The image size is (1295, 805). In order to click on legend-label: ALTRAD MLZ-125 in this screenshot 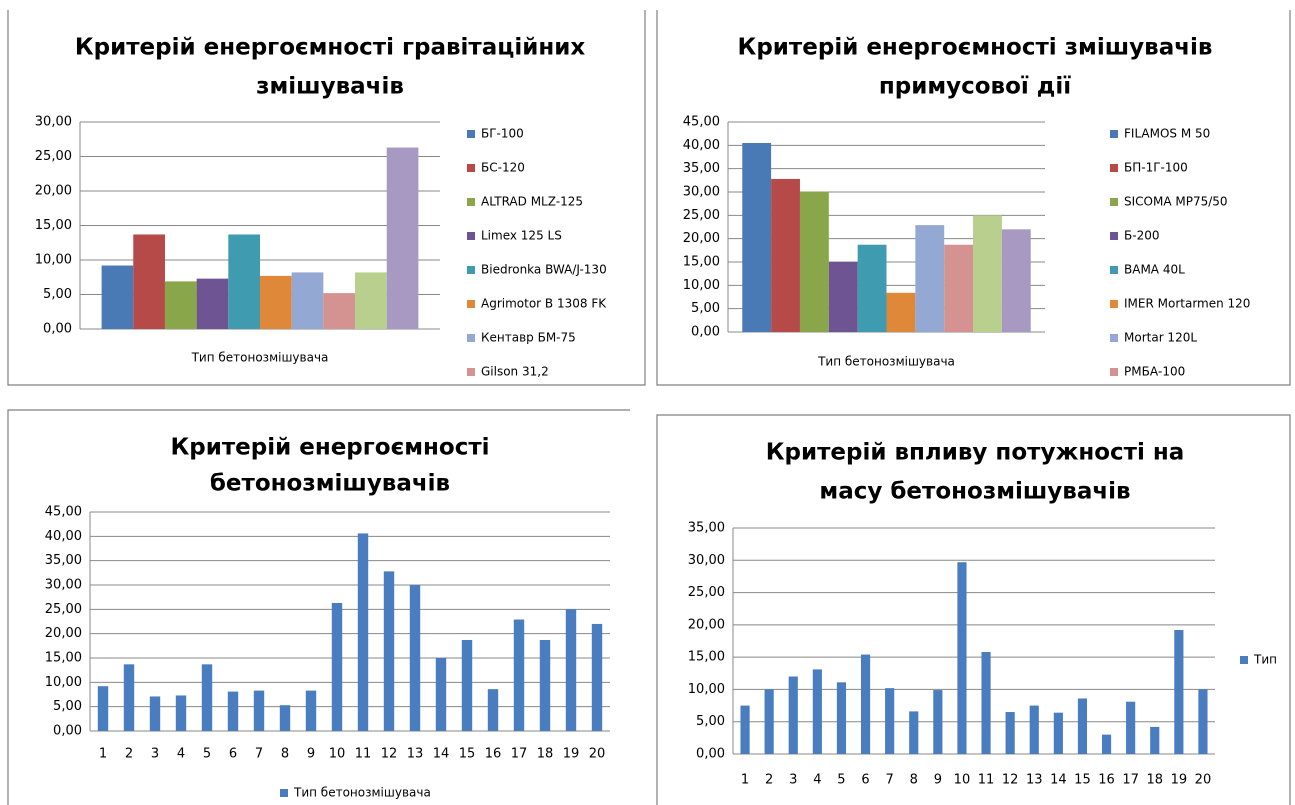, I will do `click(532, 202)`.